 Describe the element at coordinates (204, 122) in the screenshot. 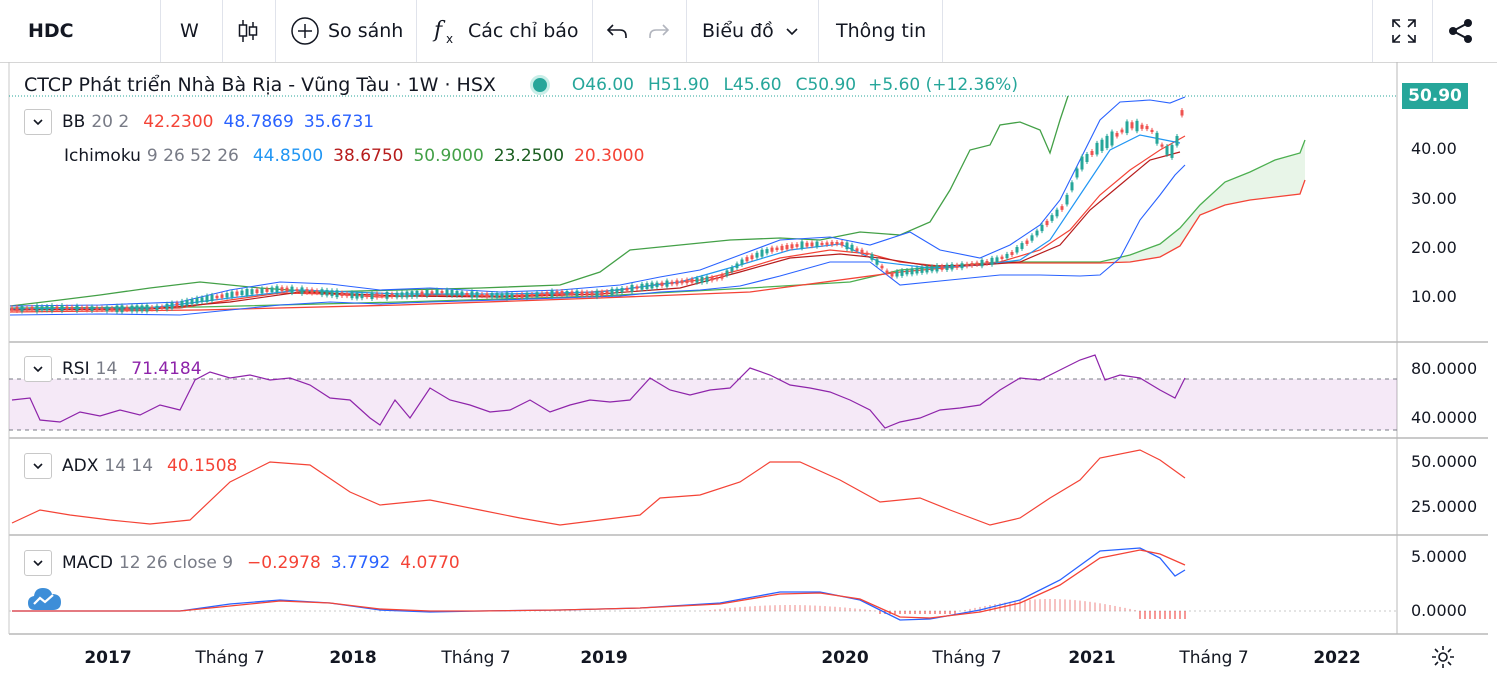

I see `bb-legend: BB 20 2 42.2300 48.7869 35.6731` at that location.